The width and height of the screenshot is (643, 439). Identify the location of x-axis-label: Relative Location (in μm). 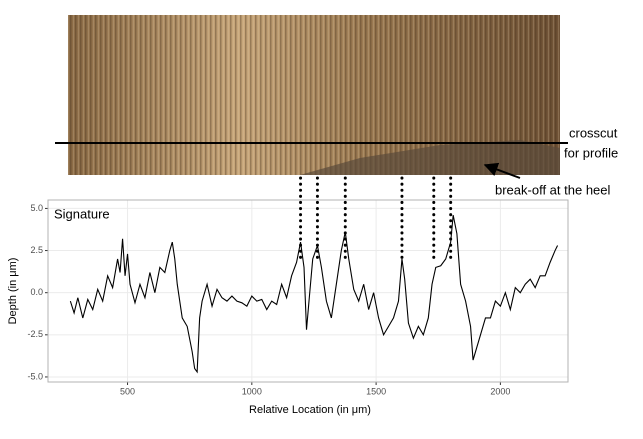
(310, 410).